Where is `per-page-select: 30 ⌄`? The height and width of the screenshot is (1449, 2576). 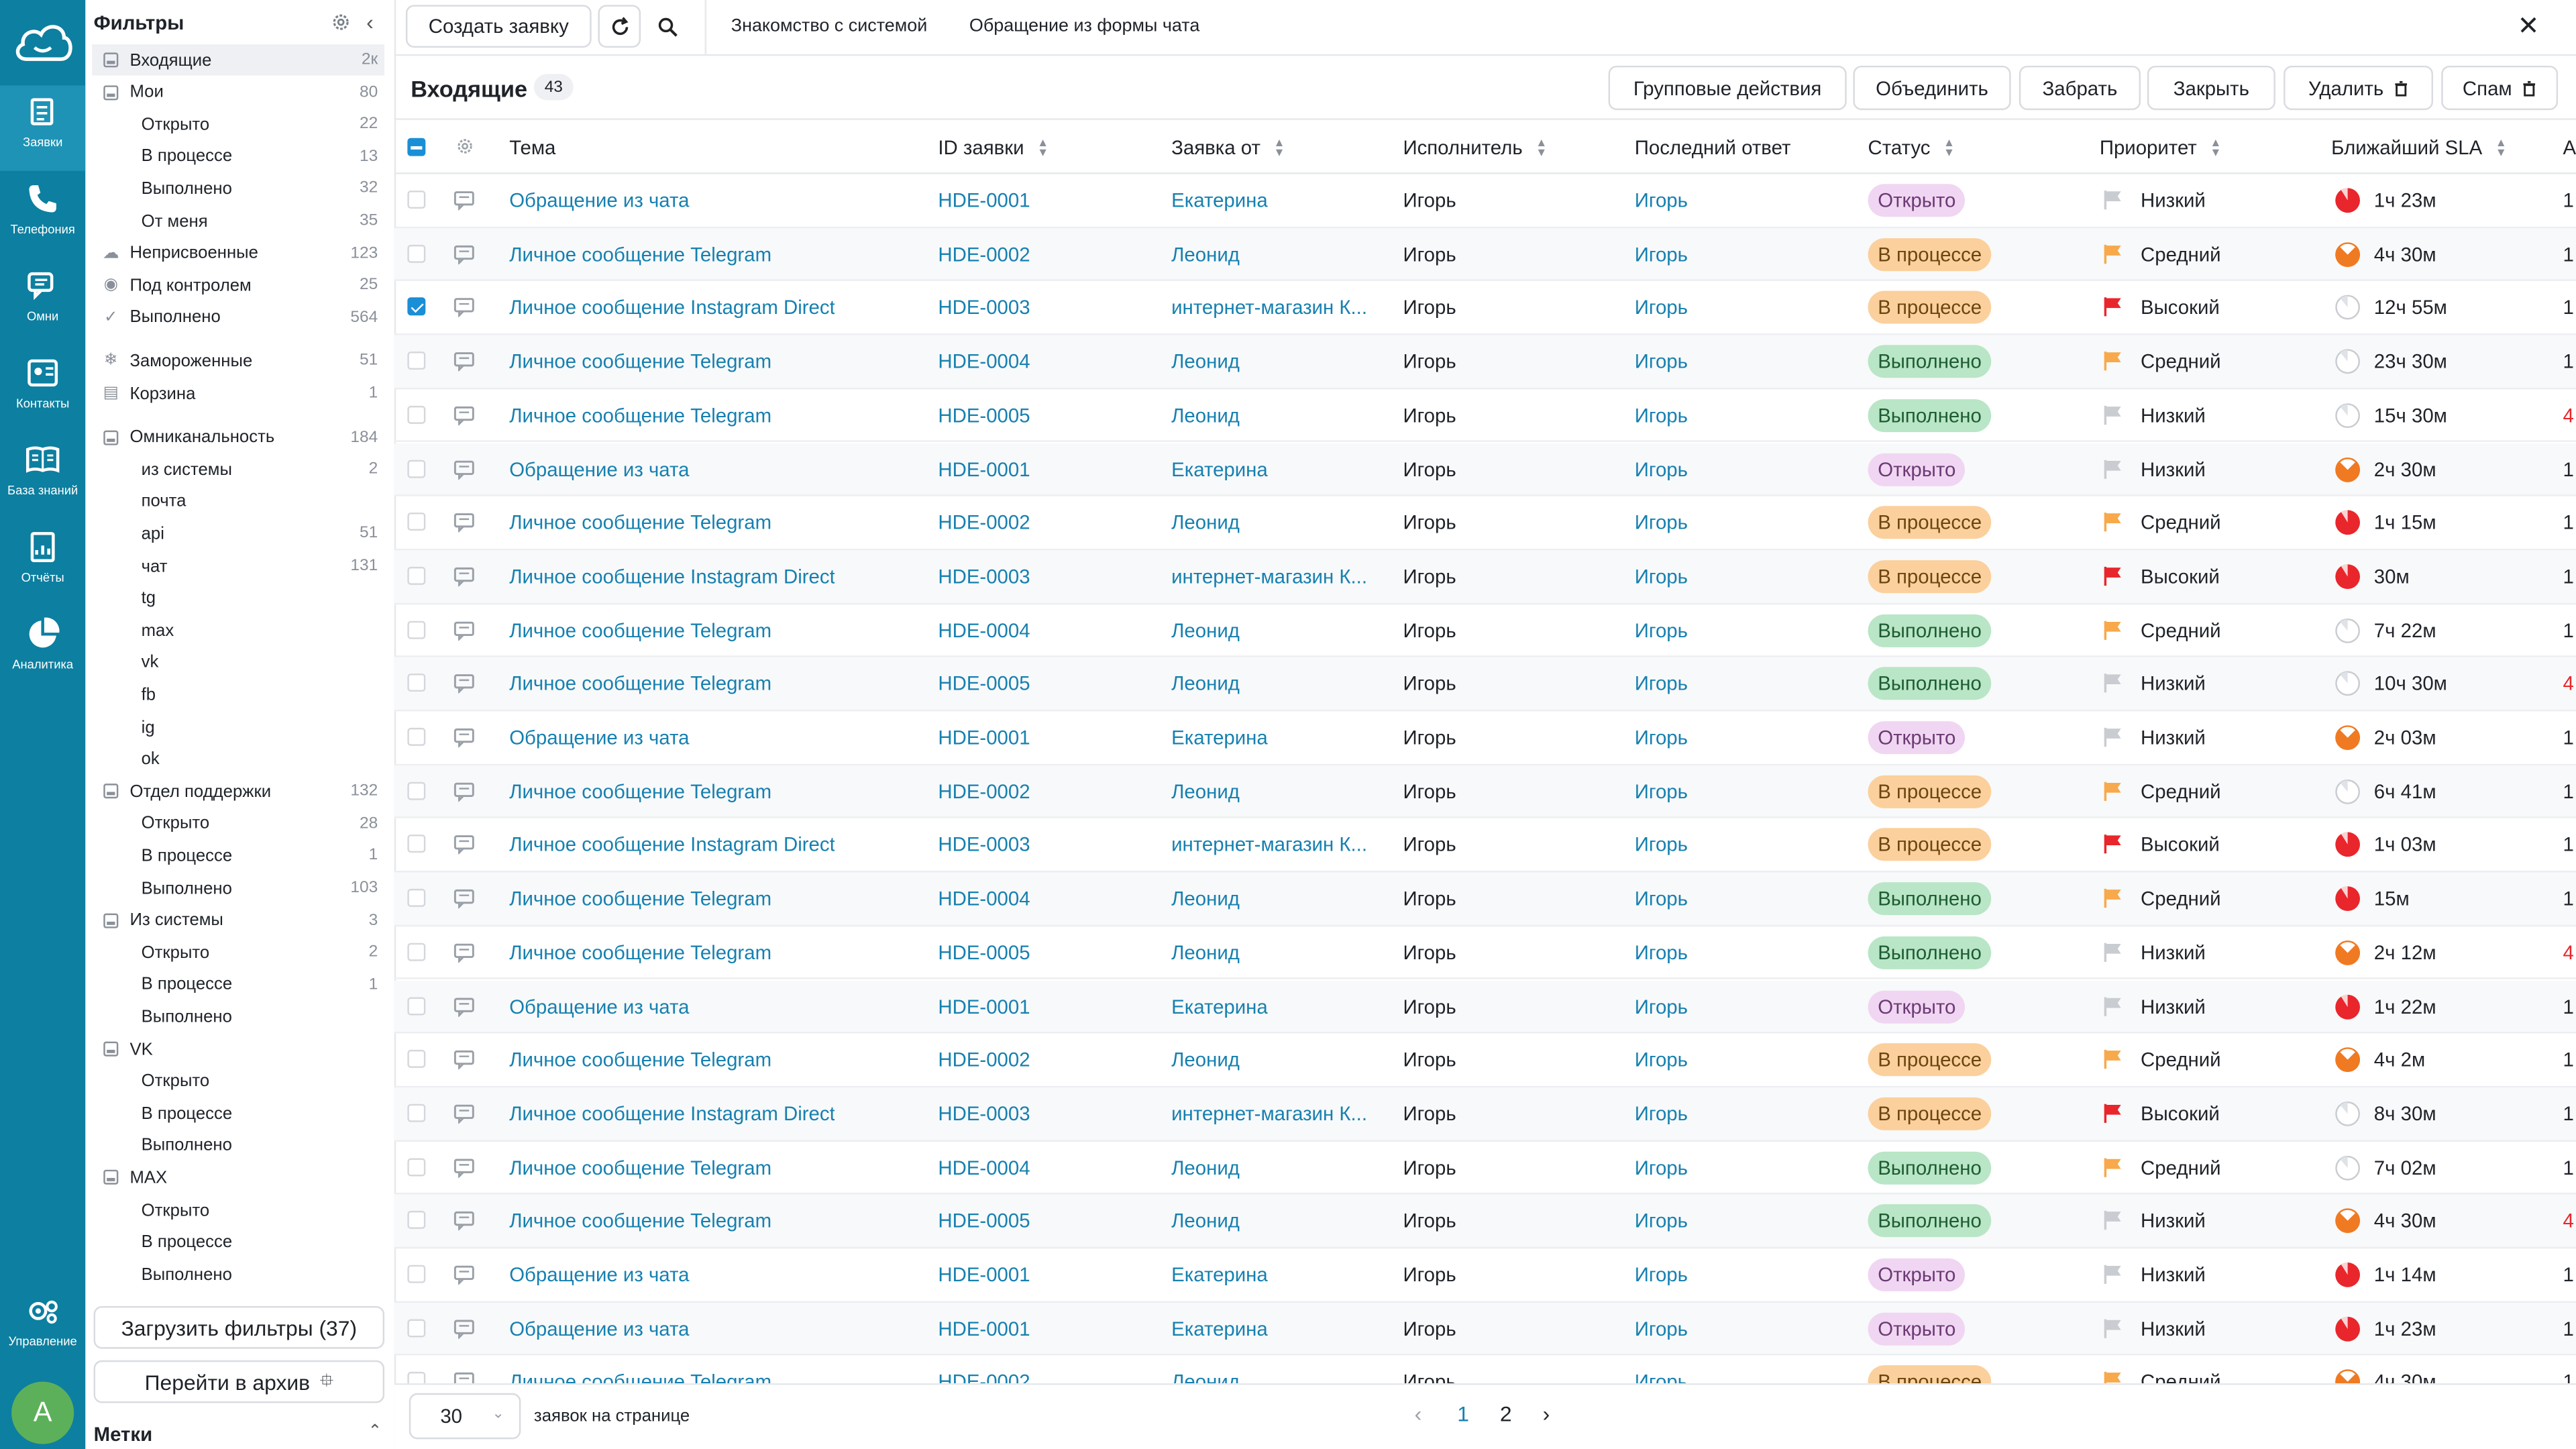
per-page-select: 30 ⌄ is located at coordinates (465, 1416).